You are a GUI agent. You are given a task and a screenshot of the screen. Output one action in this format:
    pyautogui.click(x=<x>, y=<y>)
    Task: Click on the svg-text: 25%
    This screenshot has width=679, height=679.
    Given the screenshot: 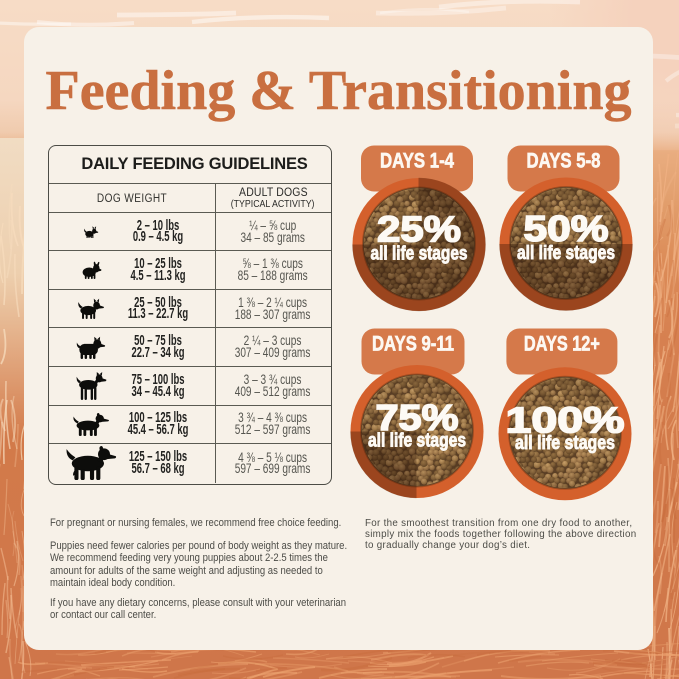 What is the action you would take?
    pyautogui.click(x=419, y=228)
    